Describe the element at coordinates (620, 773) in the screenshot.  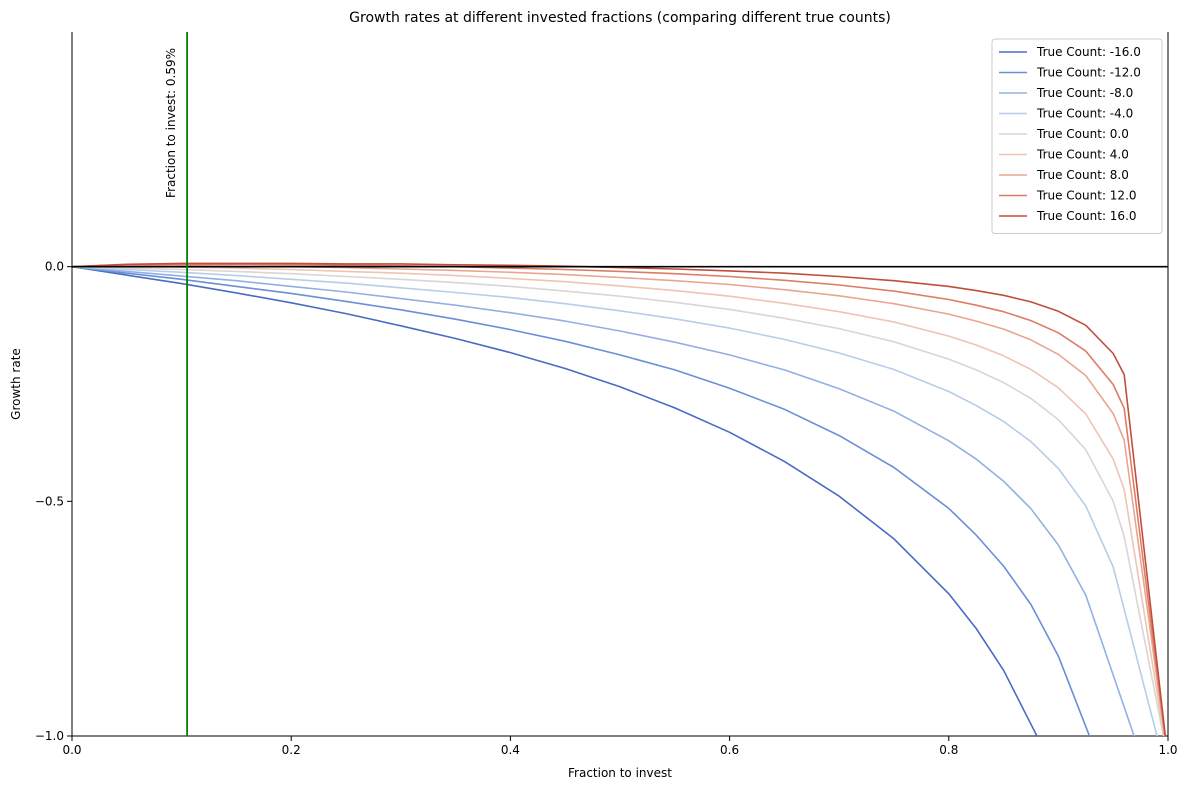
I see `x-axis-title: Fraction to invest` at that location.